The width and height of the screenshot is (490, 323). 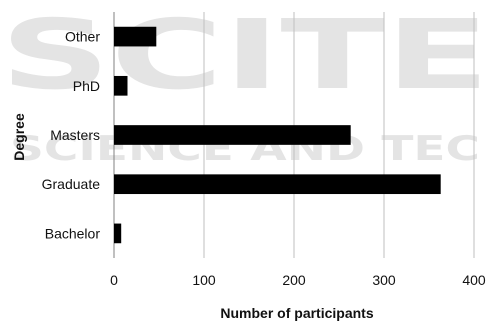 I want to click on x-tick-labels: 0 100 200 300 400, so click(x=298, y=280).